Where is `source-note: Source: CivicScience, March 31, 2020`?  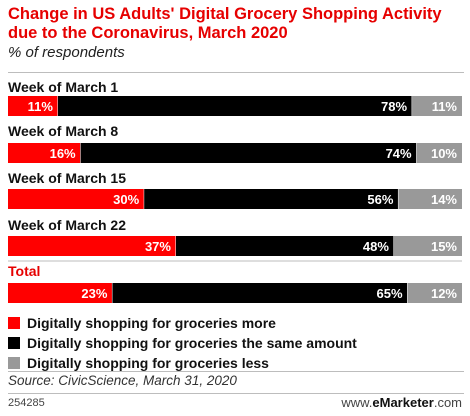 source-note: Source: CivicScience, March 31, 2020 is located at coordinates (122, 380).